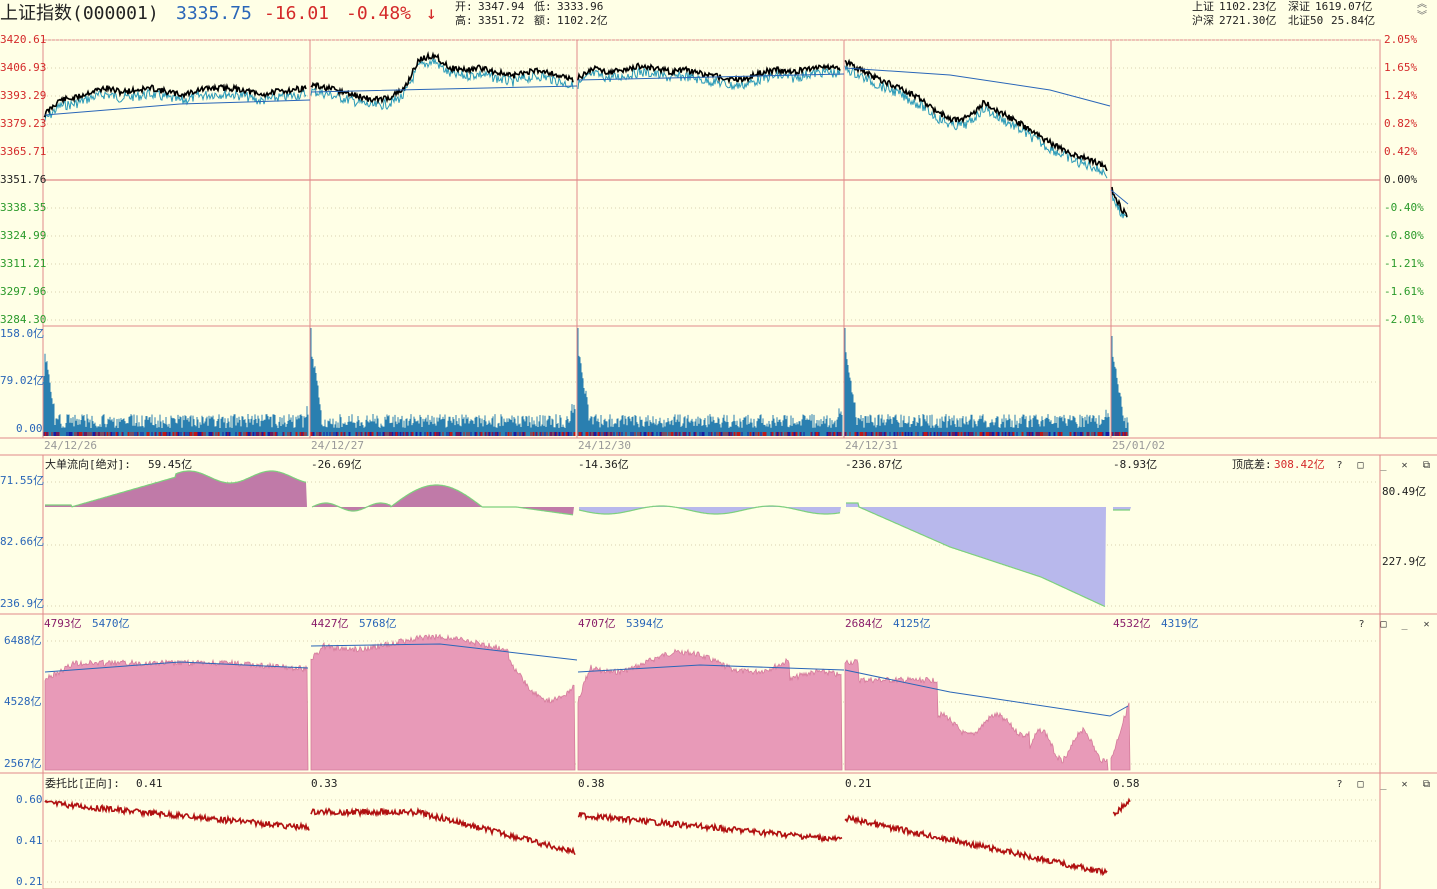  I want to click on pct-axis-label: -0.40%, so click(1404, 207).